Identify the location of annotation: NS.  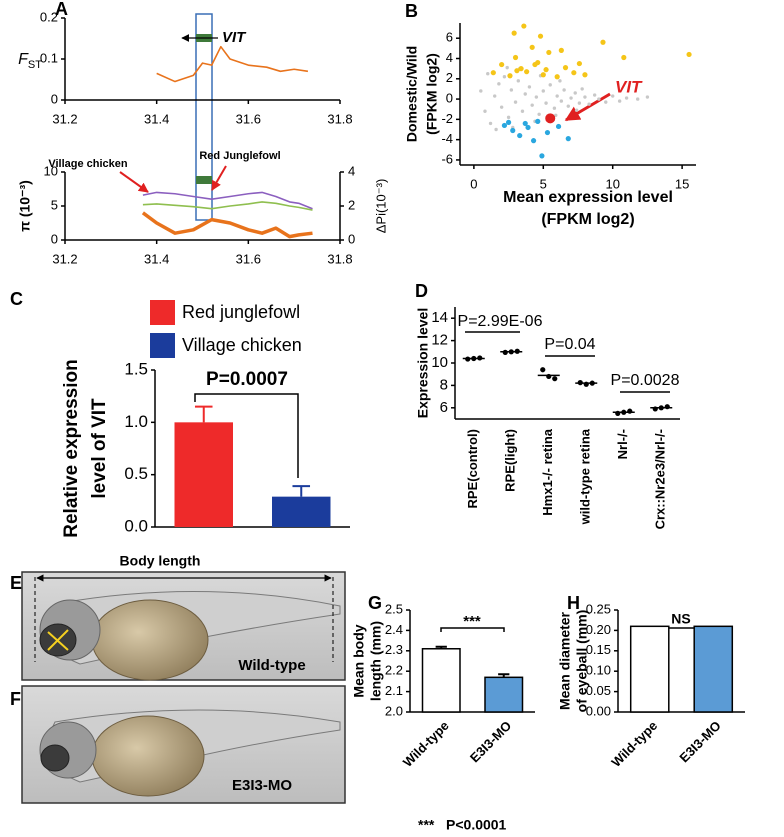
(680, 619).